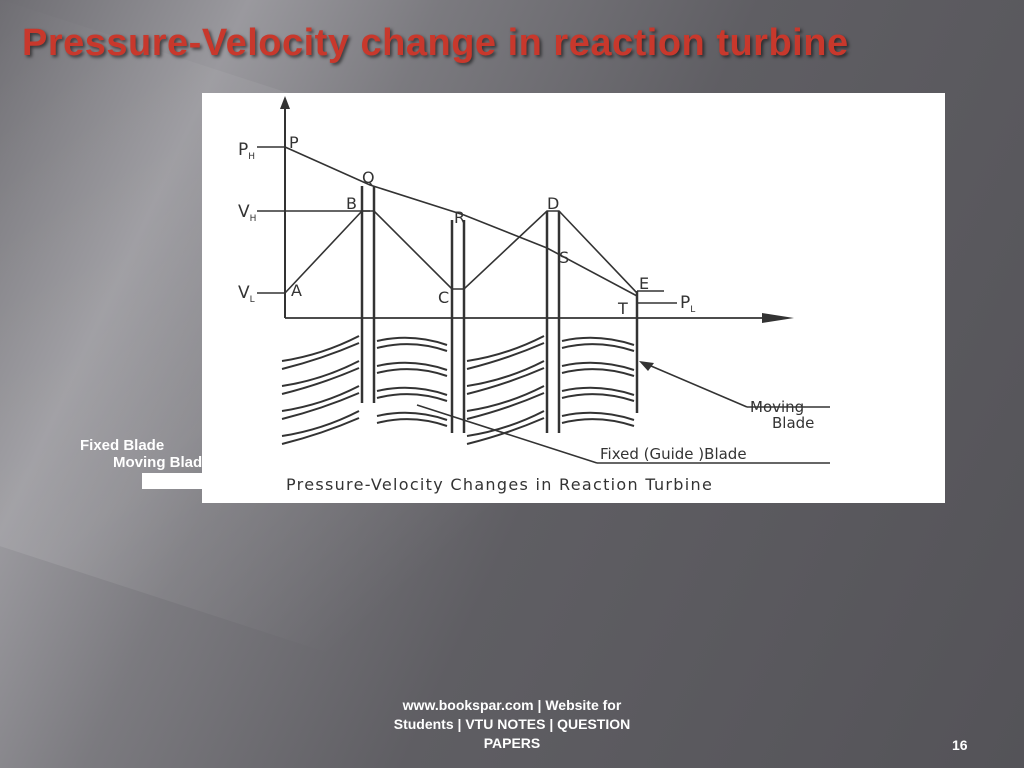  What do you see at coordinates (296, 290) in the screenshot?
I see `point-a-label: A` at bounding box center [296, 290].